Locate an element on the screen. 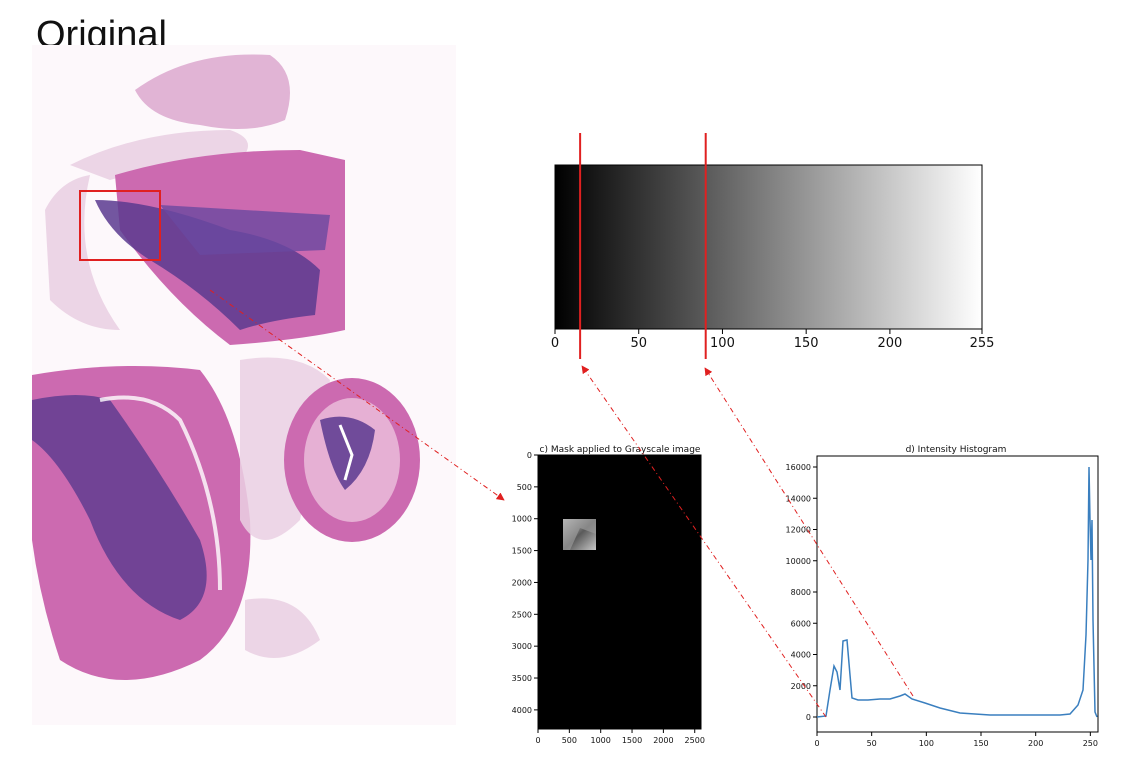  gradient-tick-label: 50 is located at coordinates (638, 343).